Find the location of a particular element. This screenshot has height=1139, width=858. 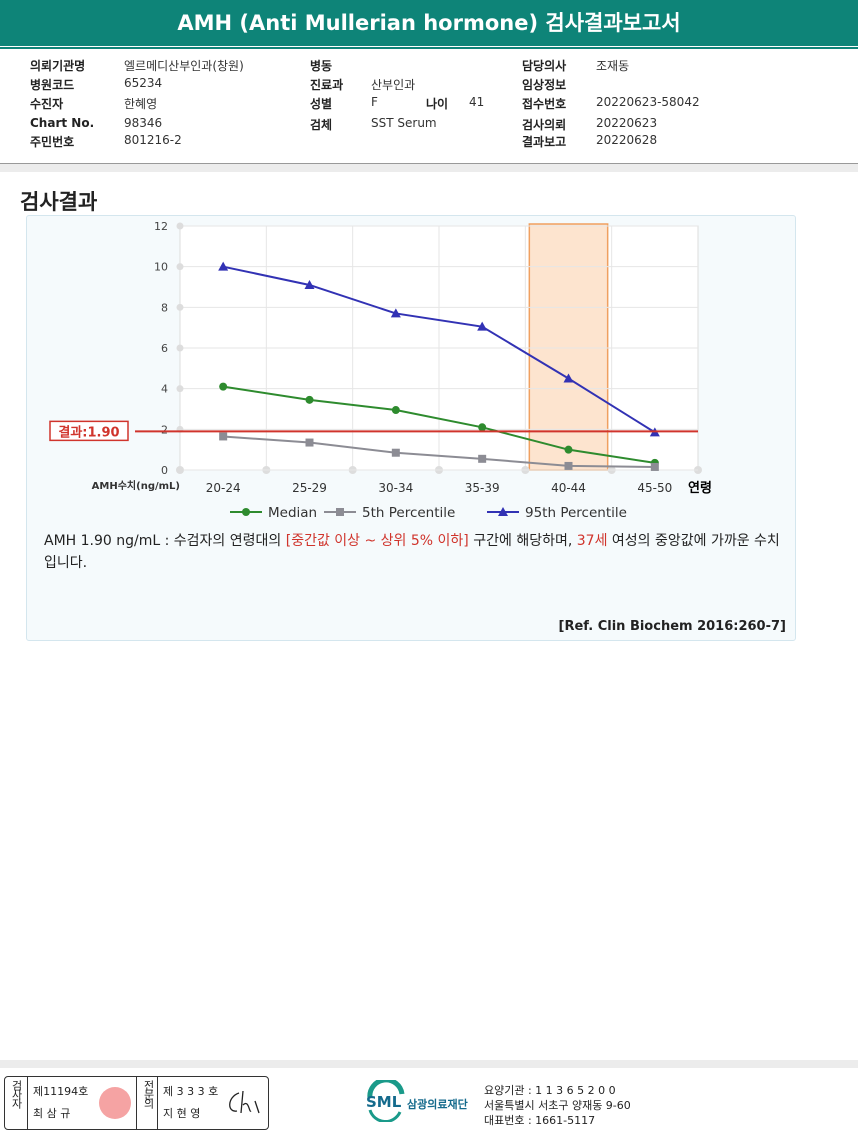

header-rule is located at coordinates (429, 48).